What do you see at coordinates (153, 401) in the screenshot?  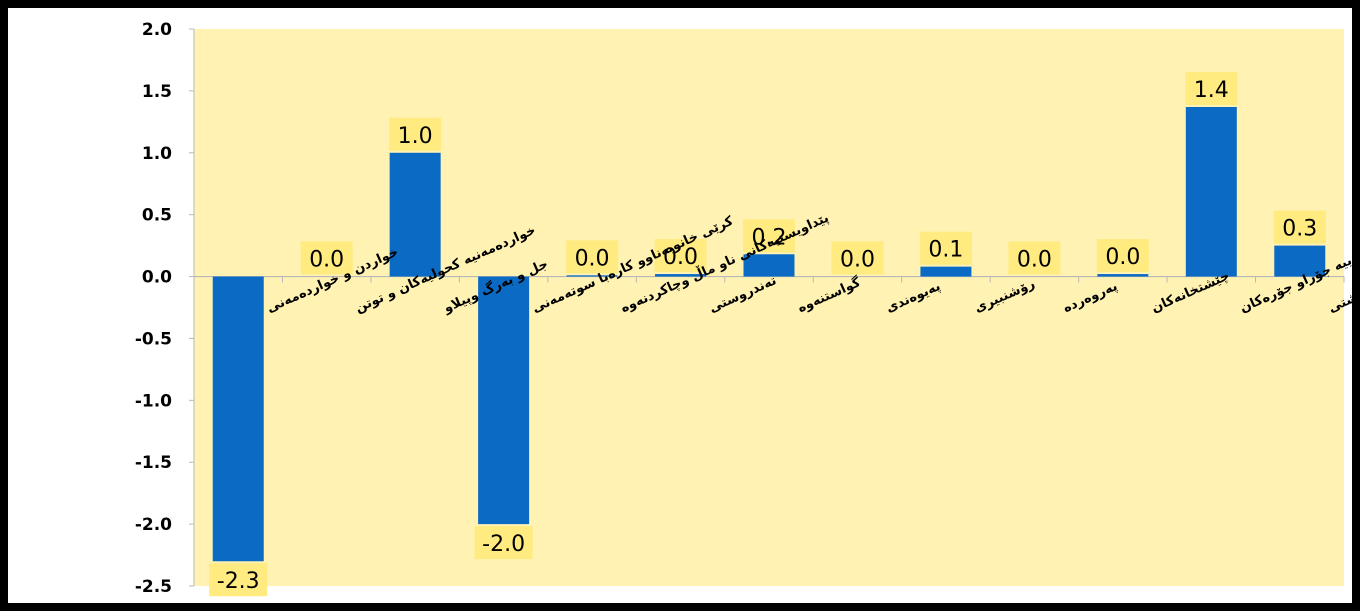 I see `y-tick-label: -1.0` at bounding box center [153, 401].